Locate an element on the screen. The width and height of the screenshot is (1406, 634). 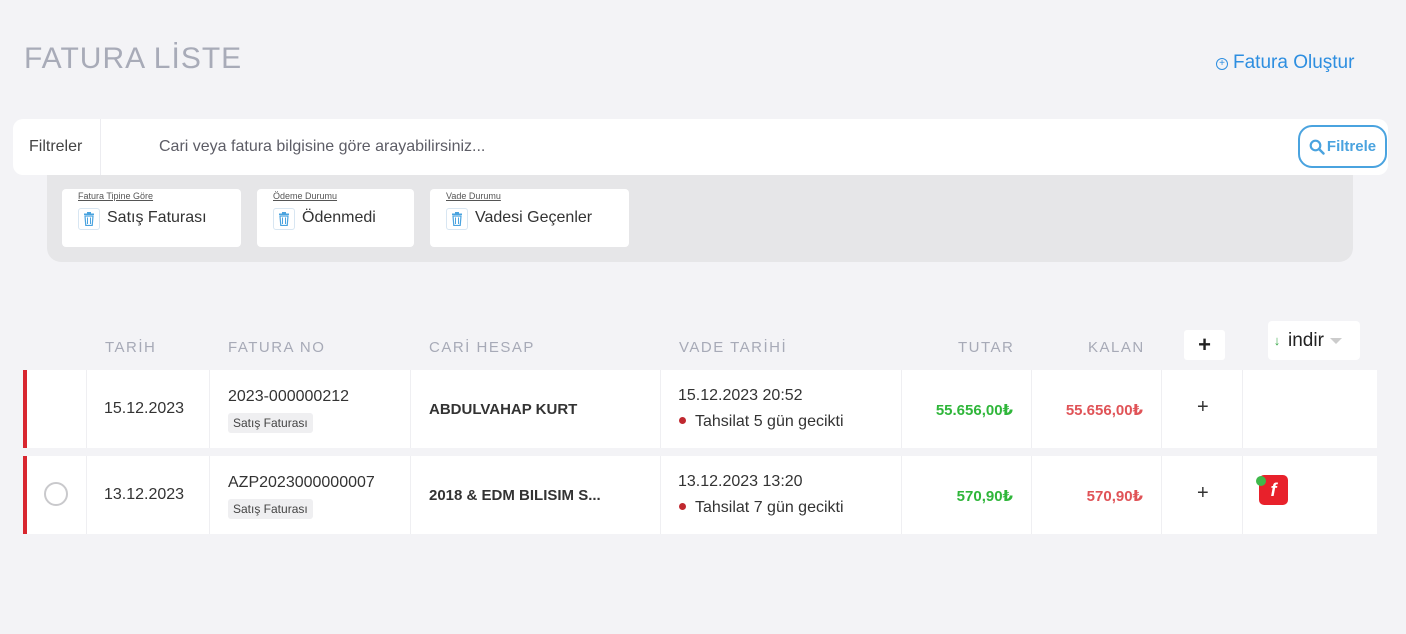
row-date: 13.12.2023 is located at coordinates (144, 494).